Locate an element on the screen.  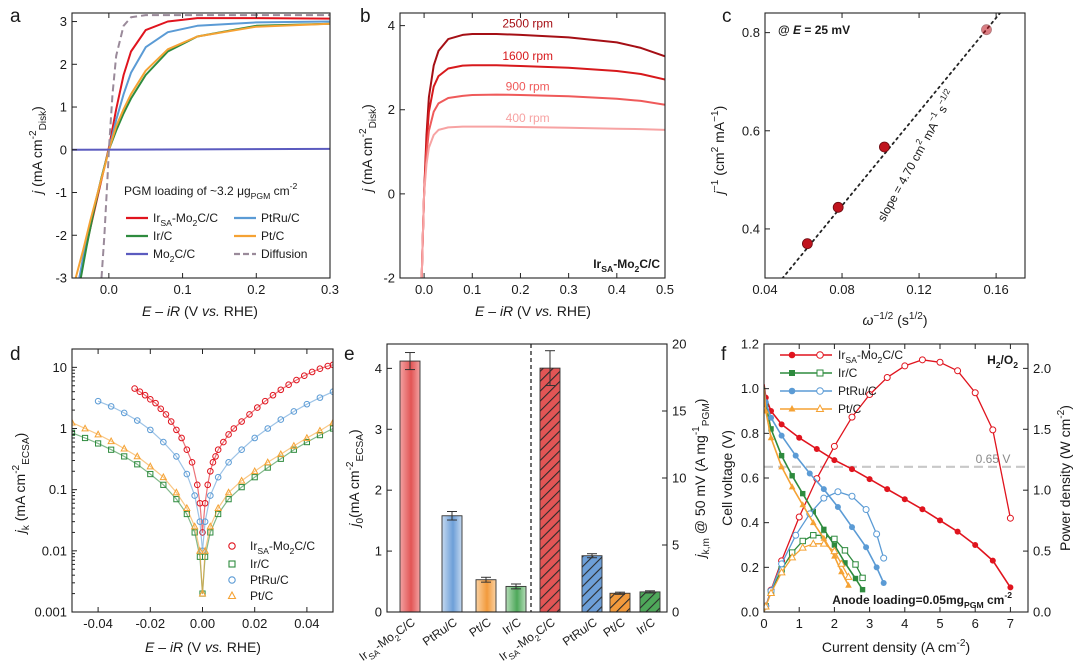
y-axis-label-right: jk,m @ 50 mV (A mg-1PGM) is located at coordinates (701, 479).